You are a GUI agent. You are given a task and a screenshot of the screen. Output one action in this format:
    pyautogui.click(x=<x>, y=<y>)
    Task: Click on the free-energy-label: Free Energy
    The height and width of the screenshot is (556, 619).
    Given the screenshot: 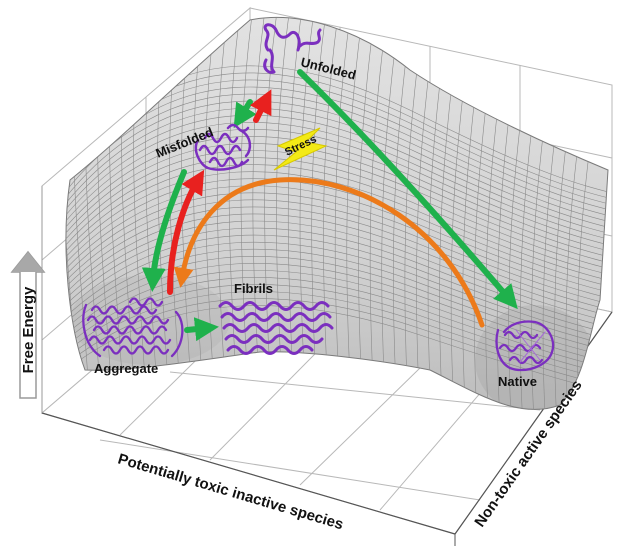 What is the action you would take?
    pyautogui.click(x=28, y=329)
    